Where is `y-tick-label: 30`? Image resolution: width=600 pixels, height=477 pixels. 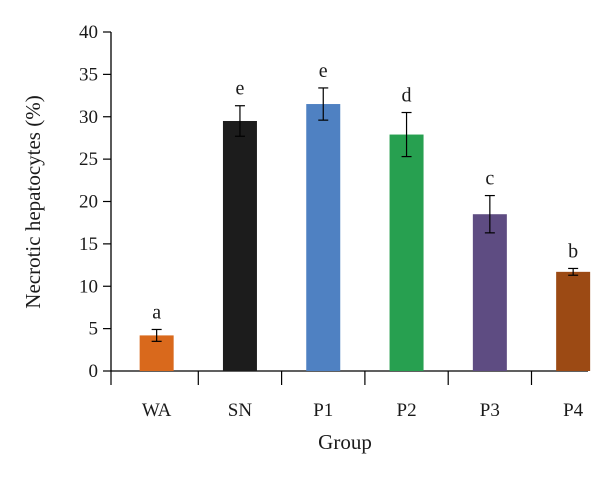
y-tick-label: 30 is located at coordinates (88, 117).